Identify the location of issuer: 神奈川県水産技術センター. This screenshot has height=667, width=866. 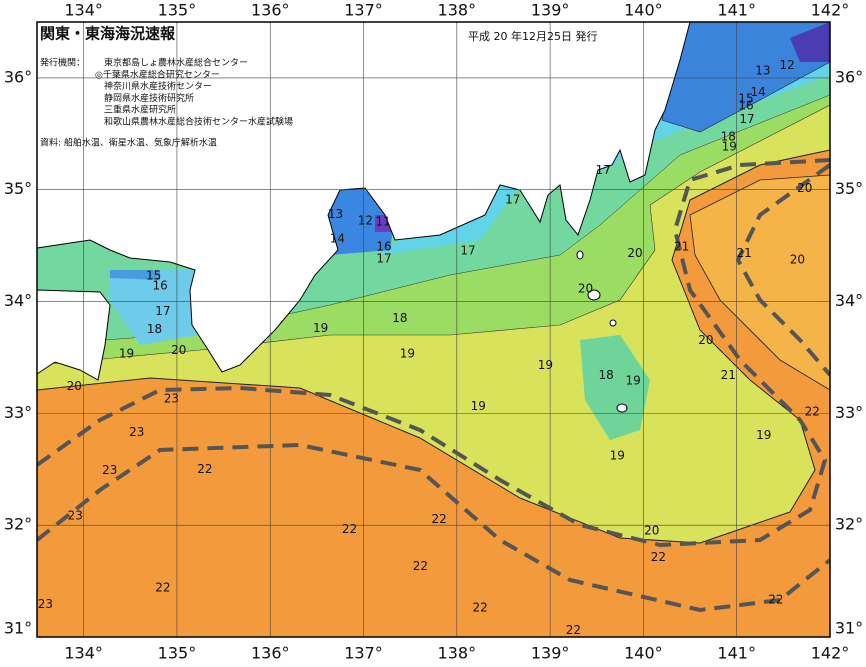
(158, 86).